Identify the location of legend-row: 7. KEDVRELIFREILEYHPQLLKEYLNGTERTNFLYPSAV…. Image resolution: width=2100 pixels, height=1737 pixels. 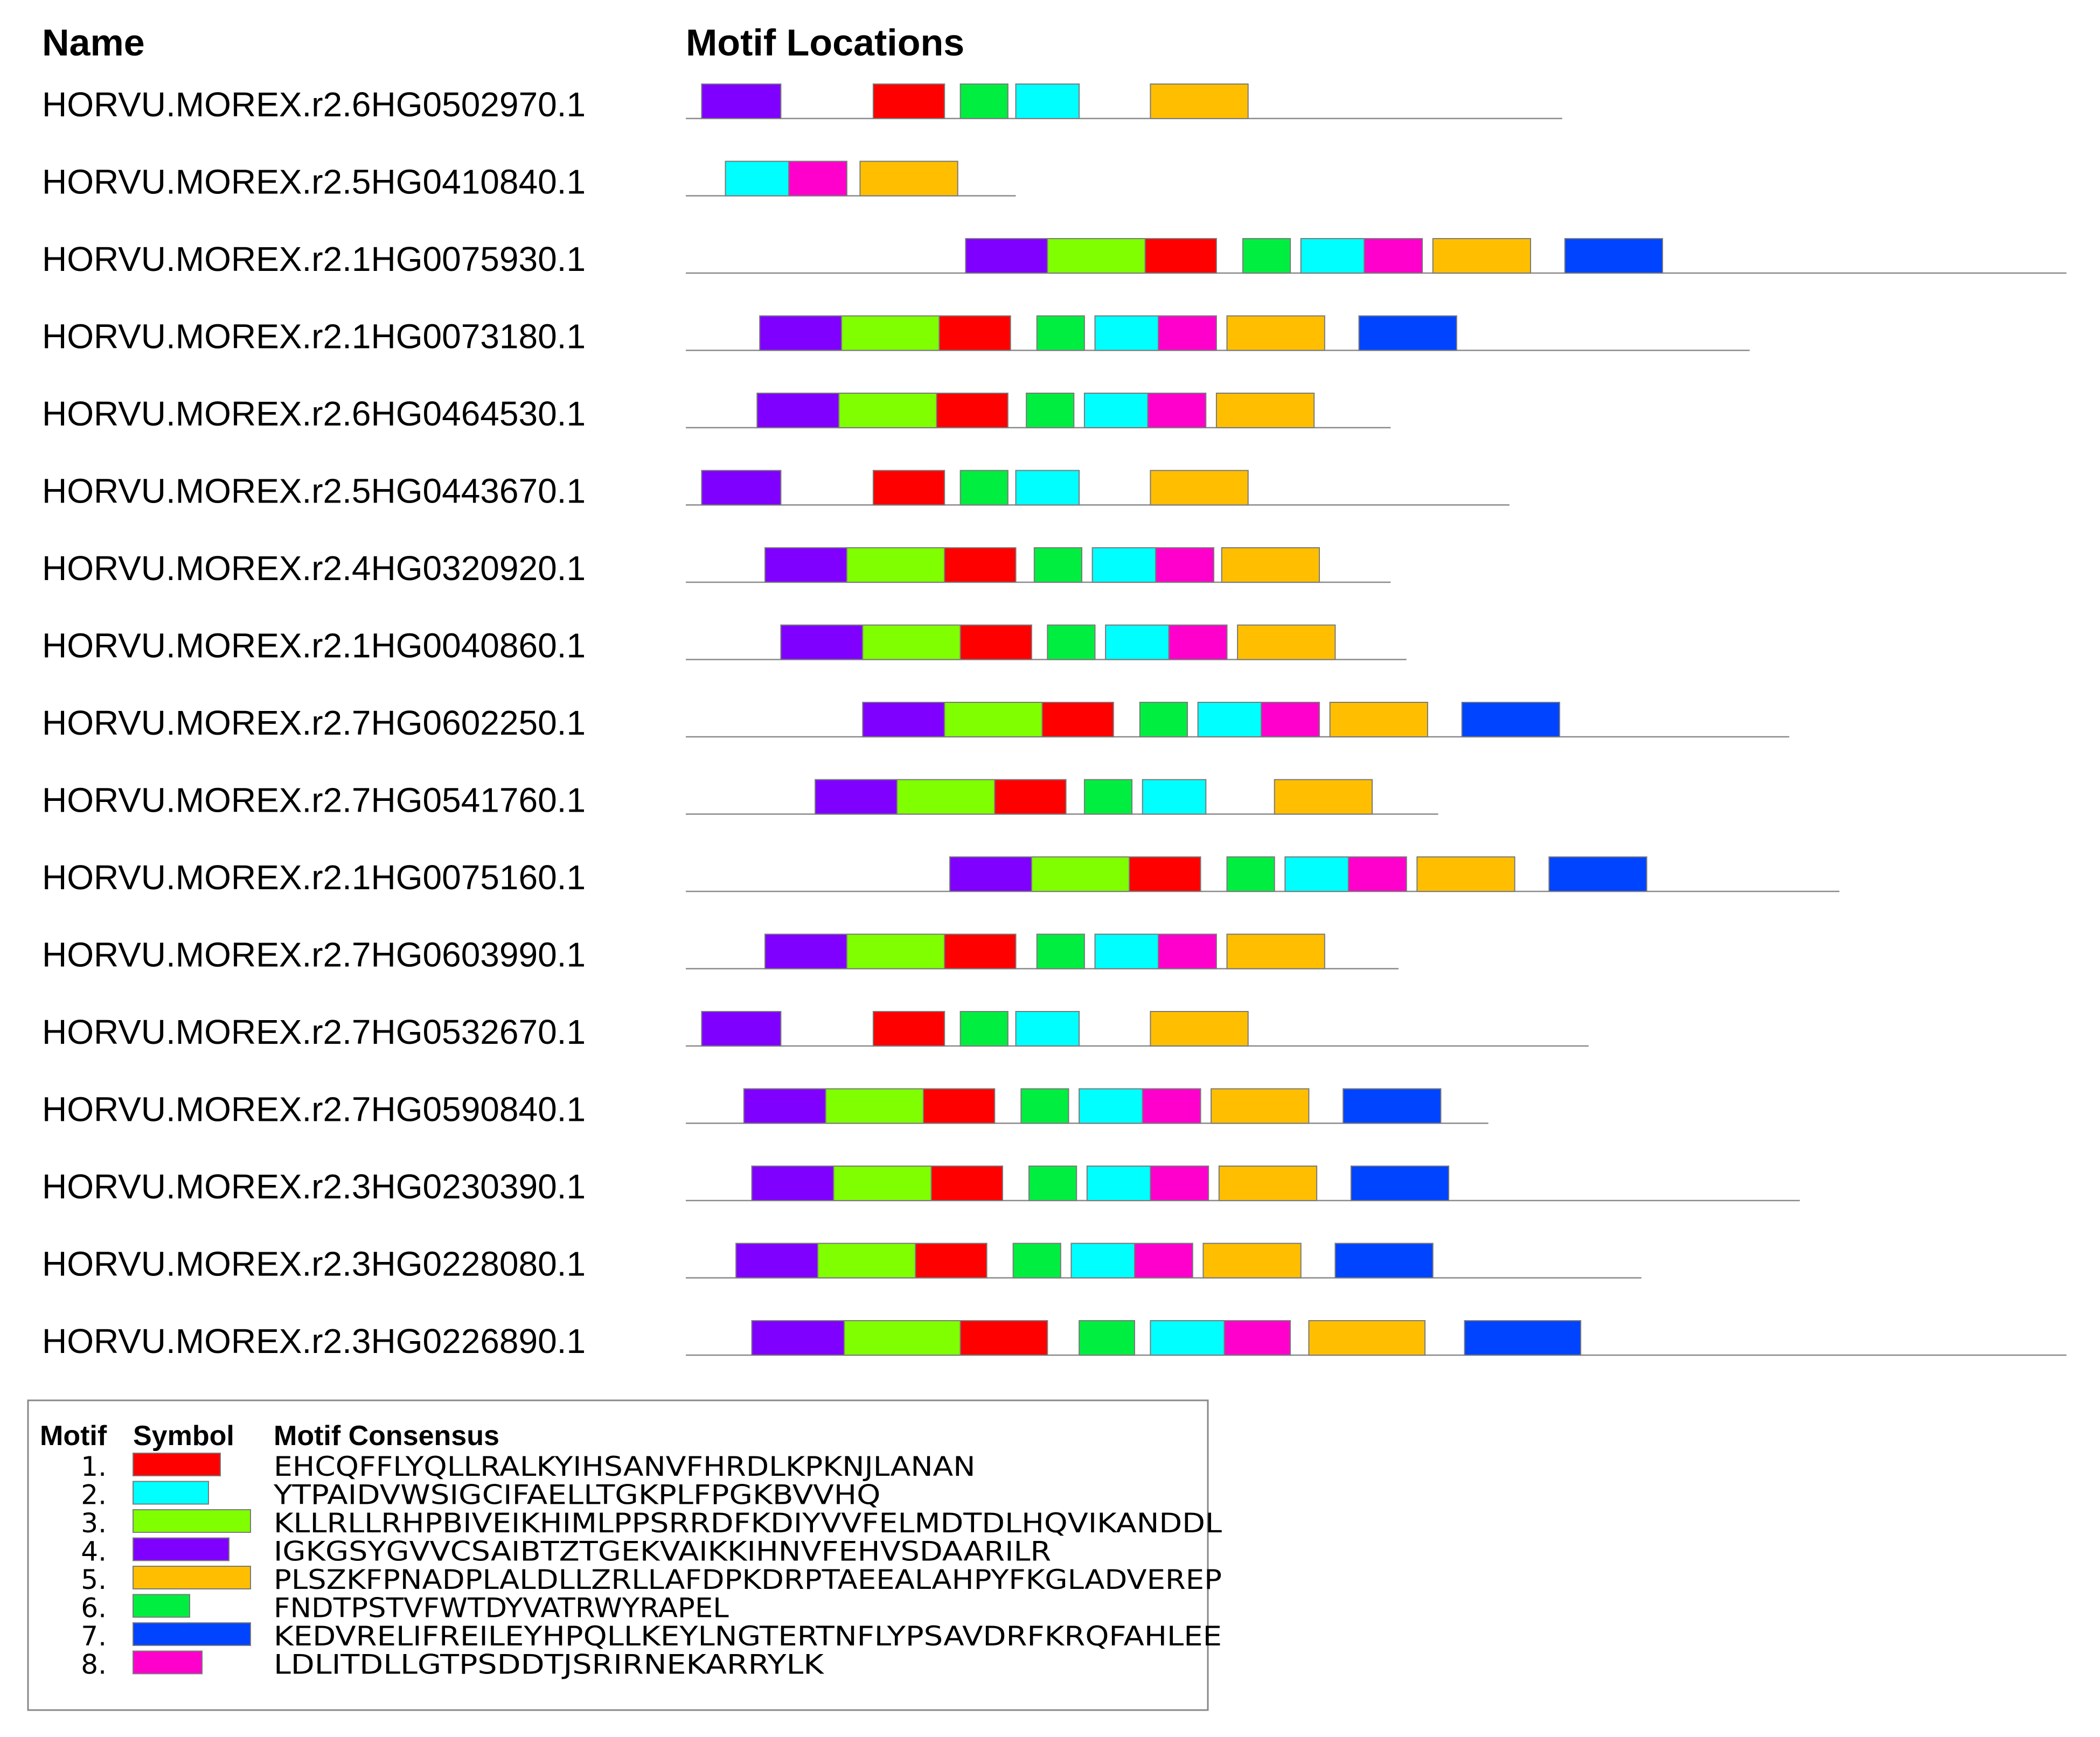
(651, 1636).